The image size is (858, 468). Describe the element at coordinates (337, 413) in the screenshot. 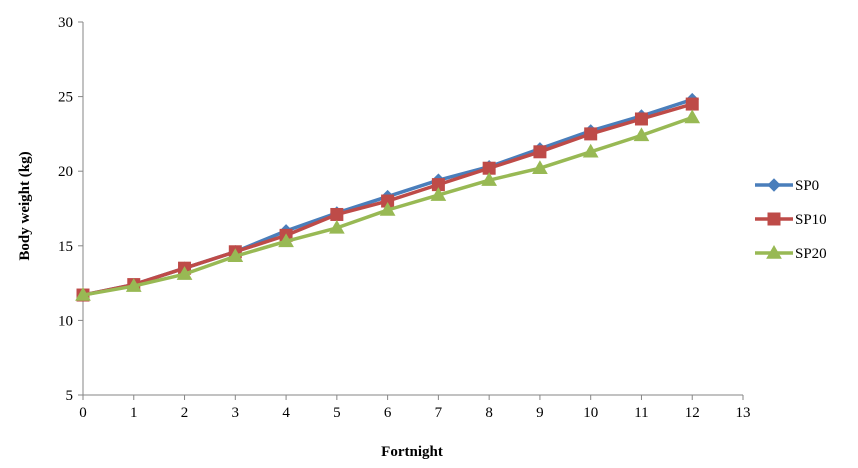

I see `x-tick-label: 5` at that location.